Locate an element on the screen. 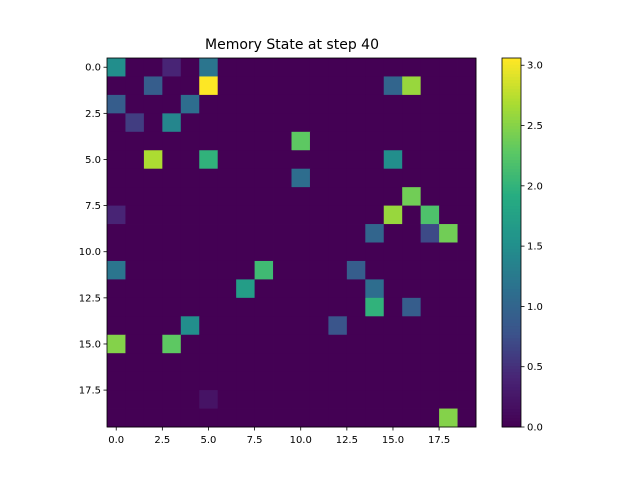 The width and height of the screenshot is (640, 480). x-tick-label: 2.5 is located at coordinates (162, 440).